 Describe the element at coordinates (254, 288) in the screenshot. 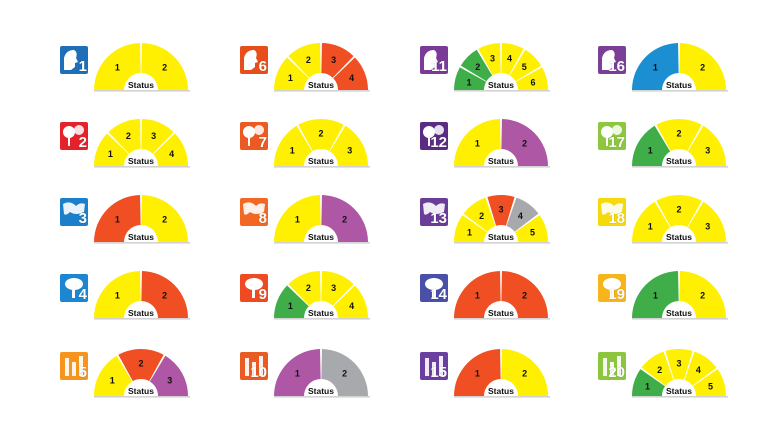

I see `cells-icon: 9` at that location.